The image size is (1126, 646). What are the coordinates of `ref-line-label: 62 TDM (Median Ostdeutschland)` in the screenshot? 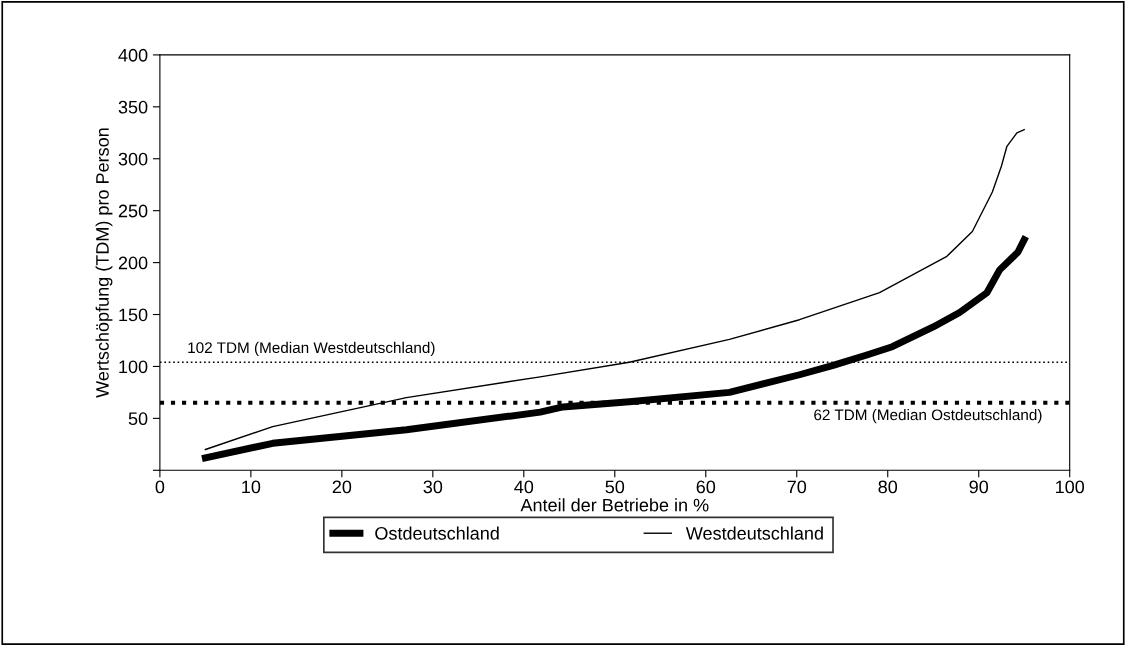 It's located at (928, 416).